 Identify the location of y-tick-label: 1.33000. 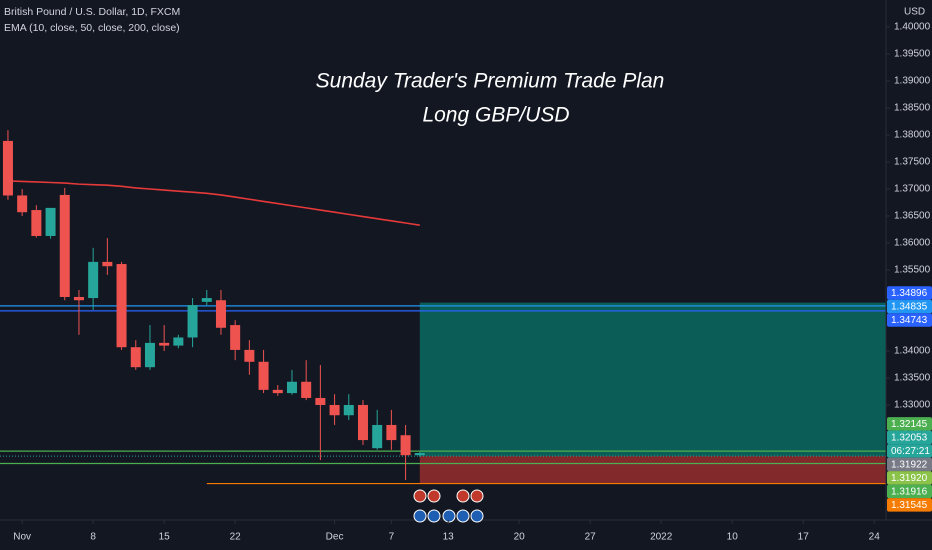
(912, 405).